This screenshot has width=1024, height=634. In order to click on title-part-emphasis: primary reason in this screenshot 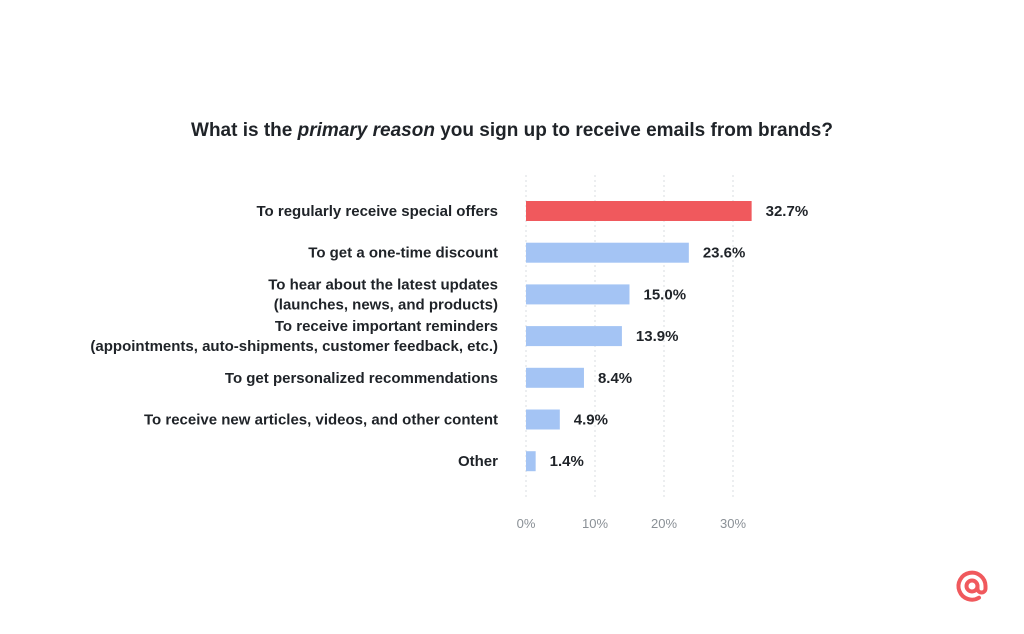, I will do `click(366, 130)`.